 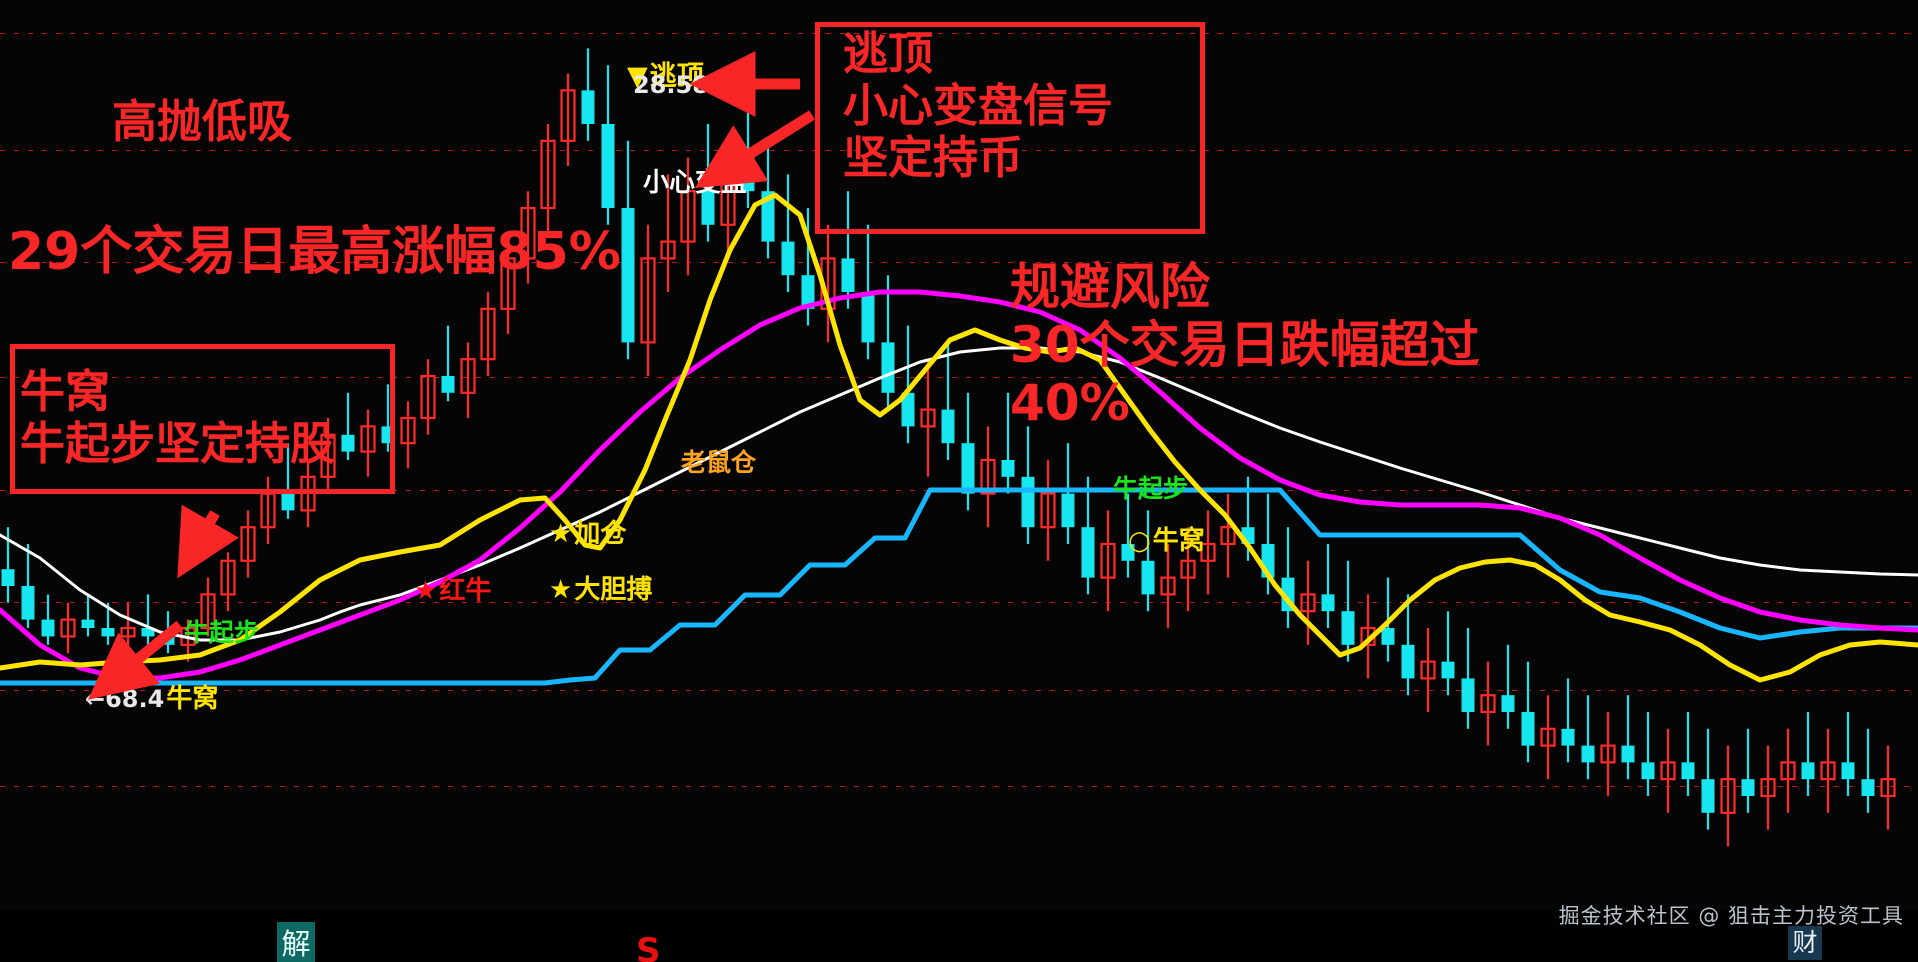 What do you see at coordinates (296, 942) in the screenshot?
I see `jie-icon: 解` at bounding box center [296, 942].